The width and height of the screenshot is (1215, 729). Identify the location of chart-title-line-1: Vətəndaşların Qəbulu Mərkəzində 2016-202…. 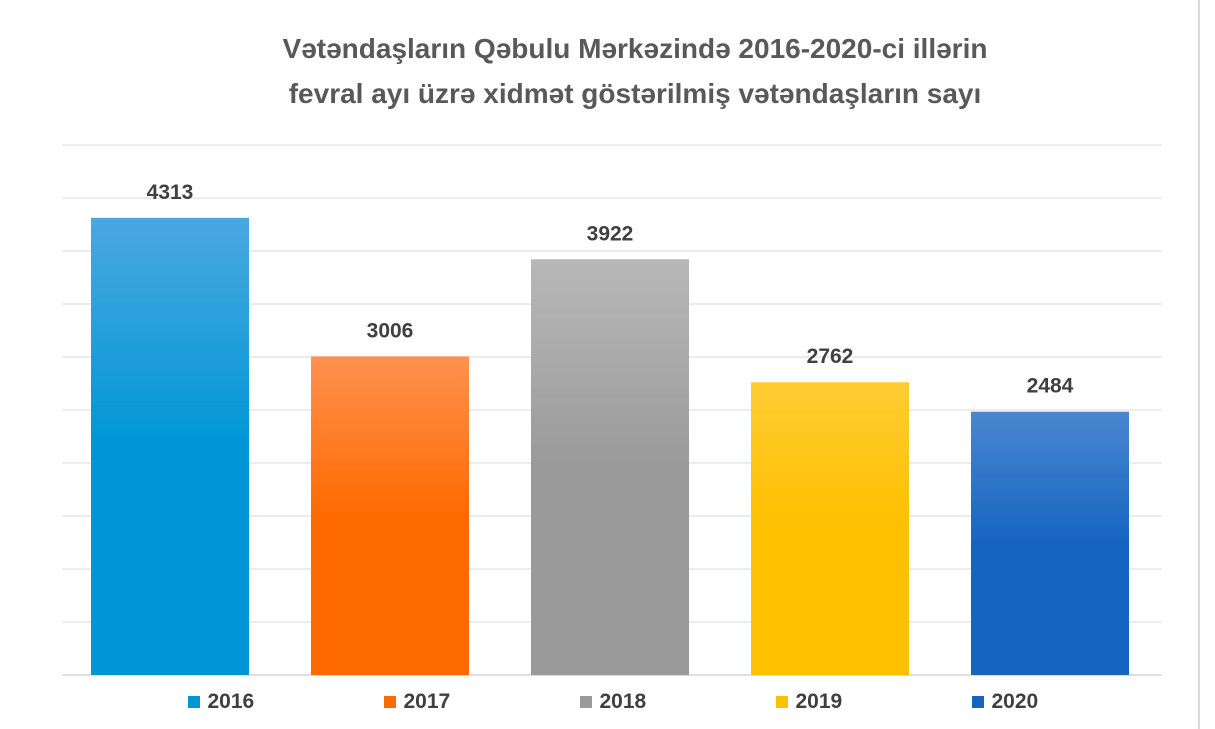
(635, 48).